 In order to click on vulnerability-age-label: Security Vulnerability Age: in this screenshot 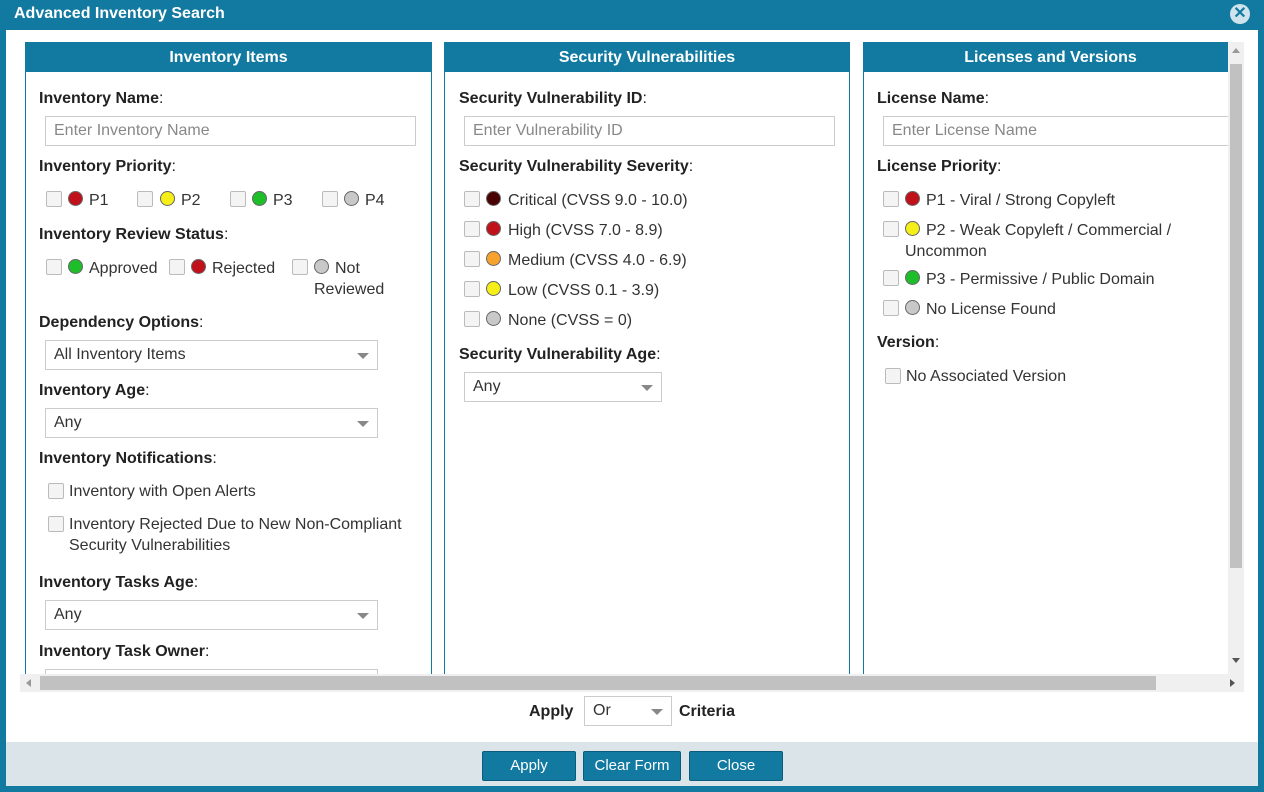, I will do `click(560, 354)`.